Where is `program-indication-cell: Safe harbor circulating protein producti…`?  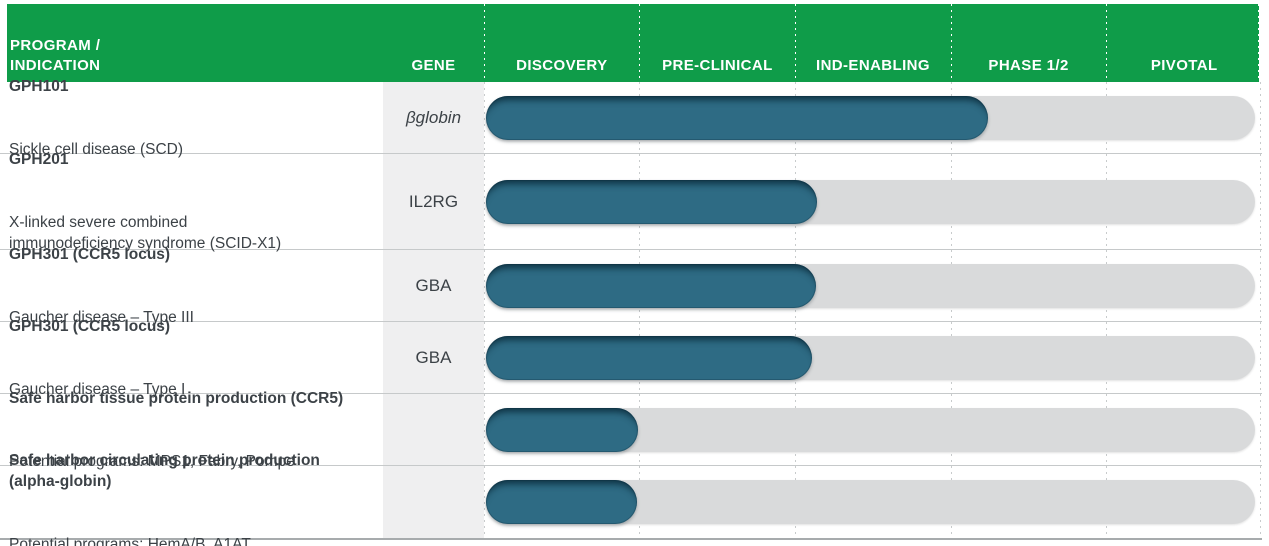 program-indication-cell: Safe harbor circulating protein producti… is located at coordinates (191, 477).